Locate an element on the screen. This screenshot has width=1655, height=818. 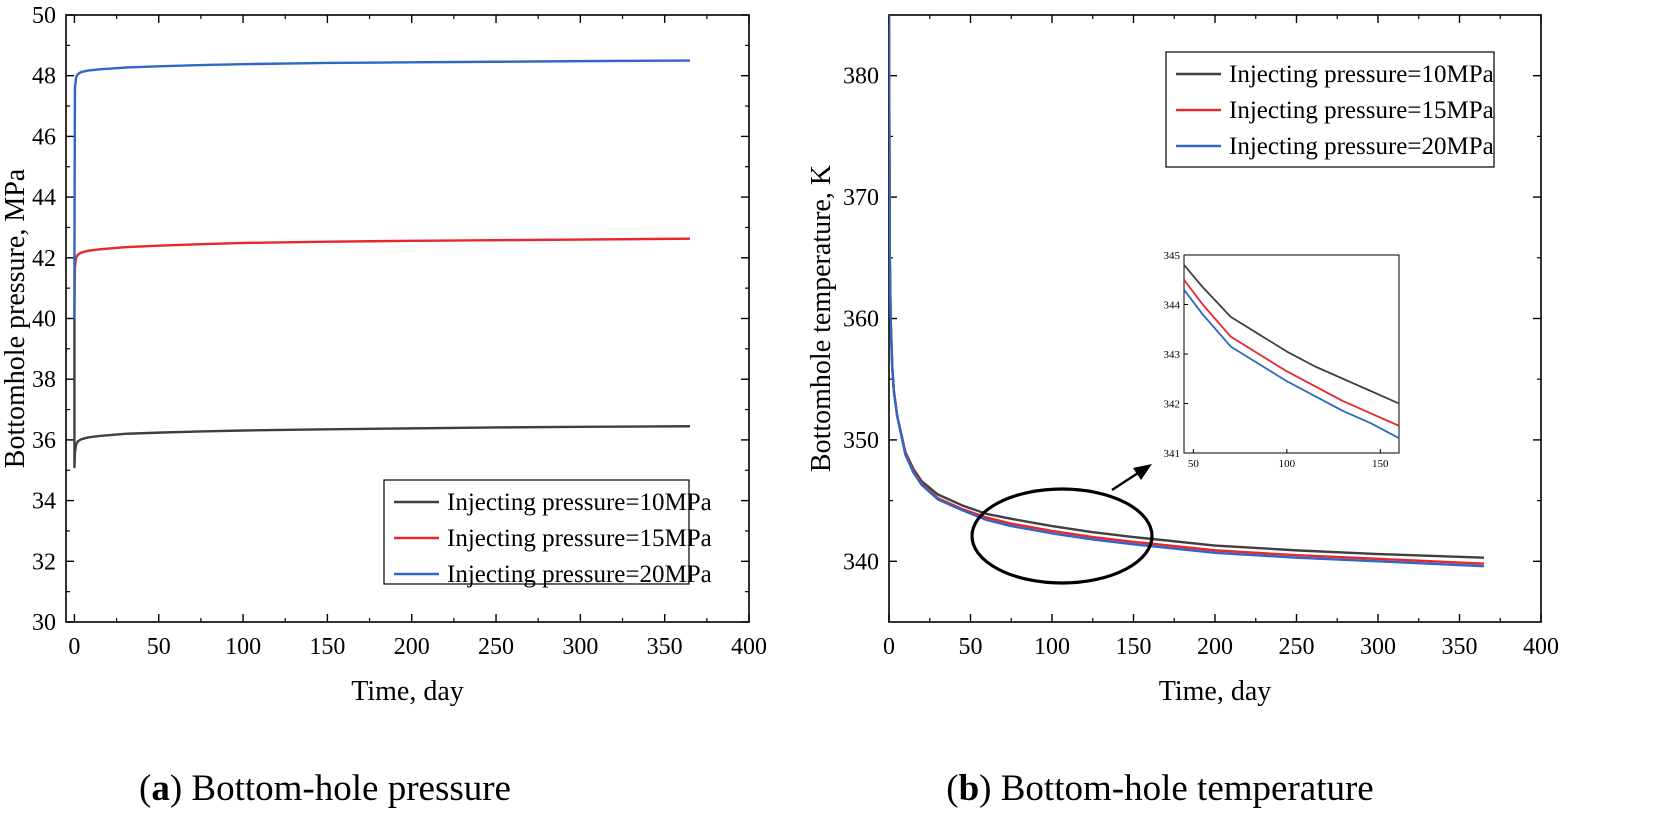
y-tick-label: 380 is located at coordinates (861, 77).